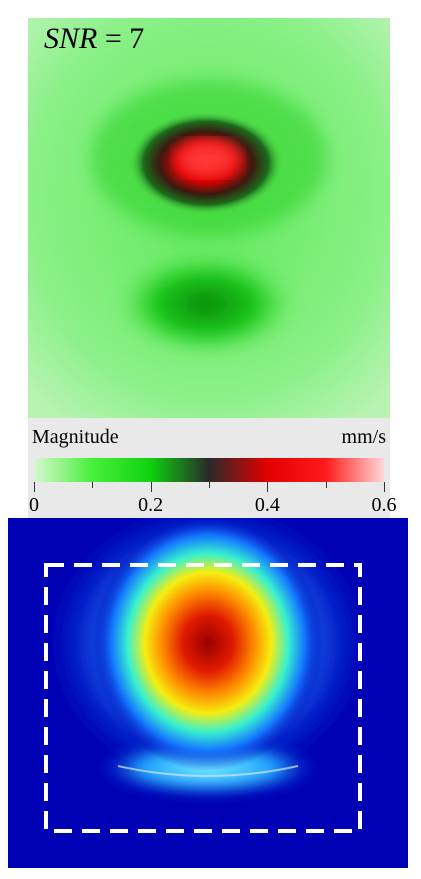 This screenshot has width=421, height=879. Describe the element at coordinates (94, 38) in the screenshot. I see `snr-annotation: SNR = 7` at that location.